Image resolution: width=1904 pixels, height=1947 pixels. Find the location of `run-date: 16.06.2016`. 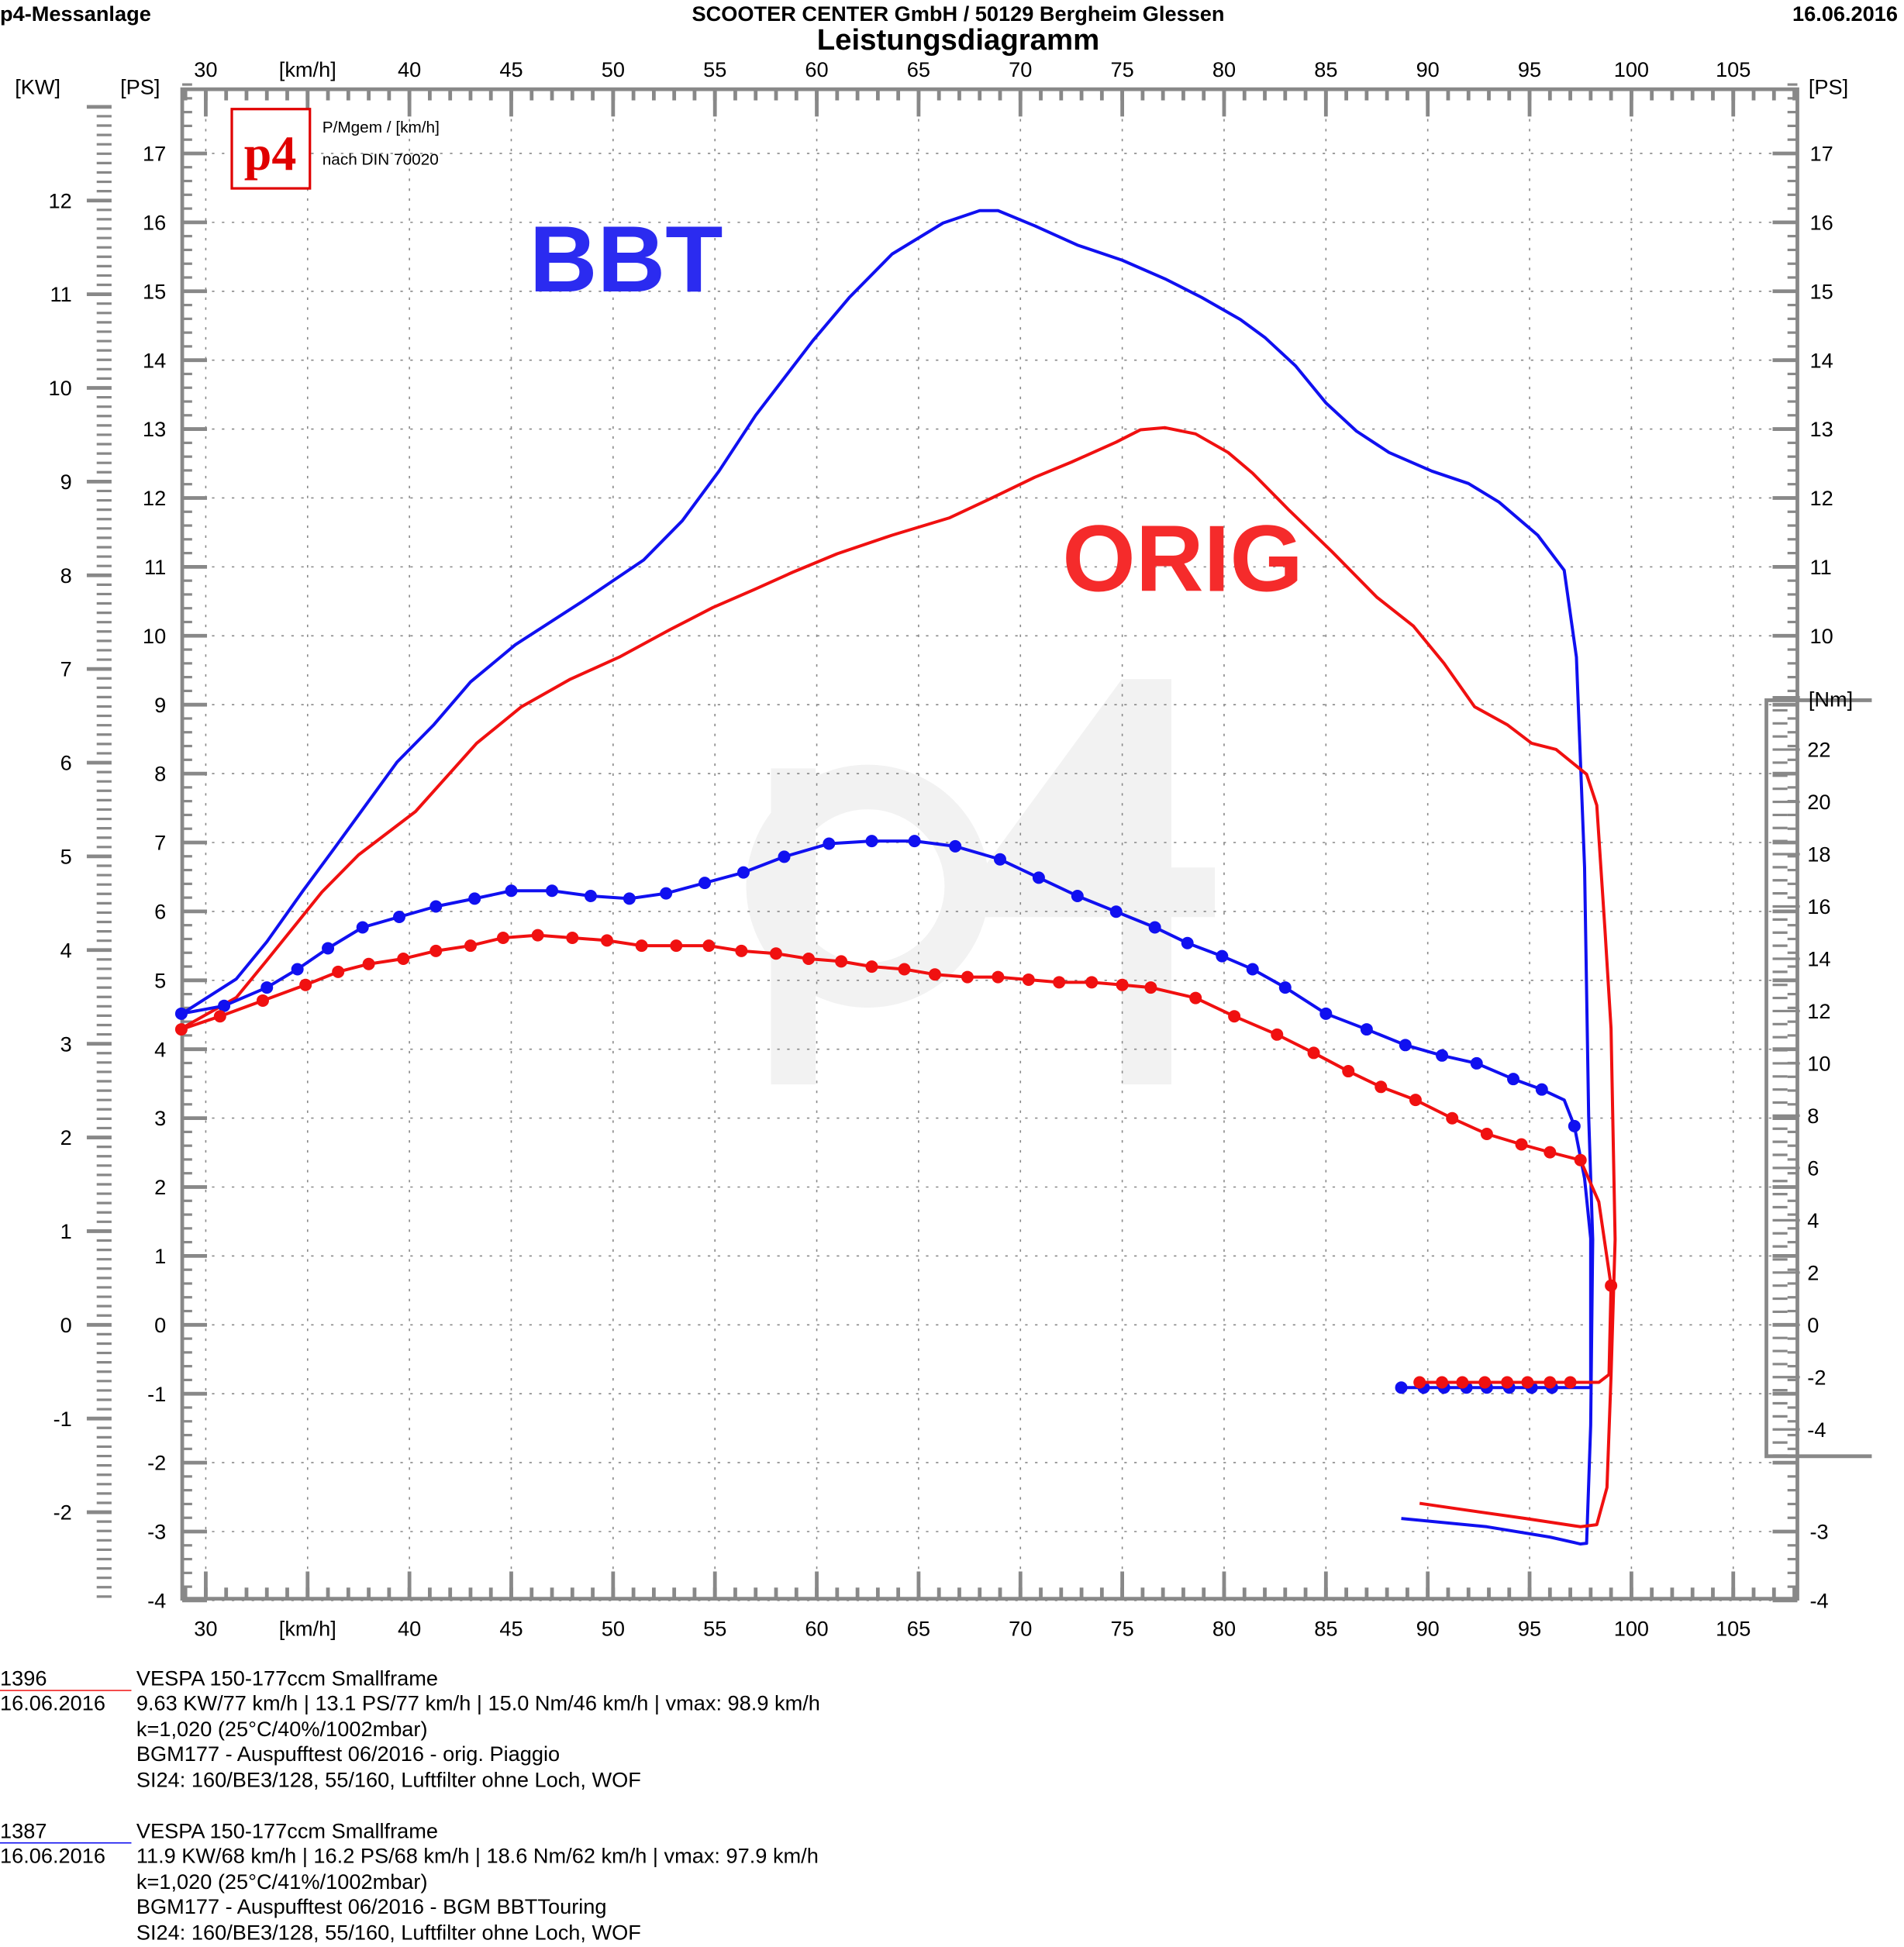

run-date: 16.06.2016 is located at coordinates (52, 1703).